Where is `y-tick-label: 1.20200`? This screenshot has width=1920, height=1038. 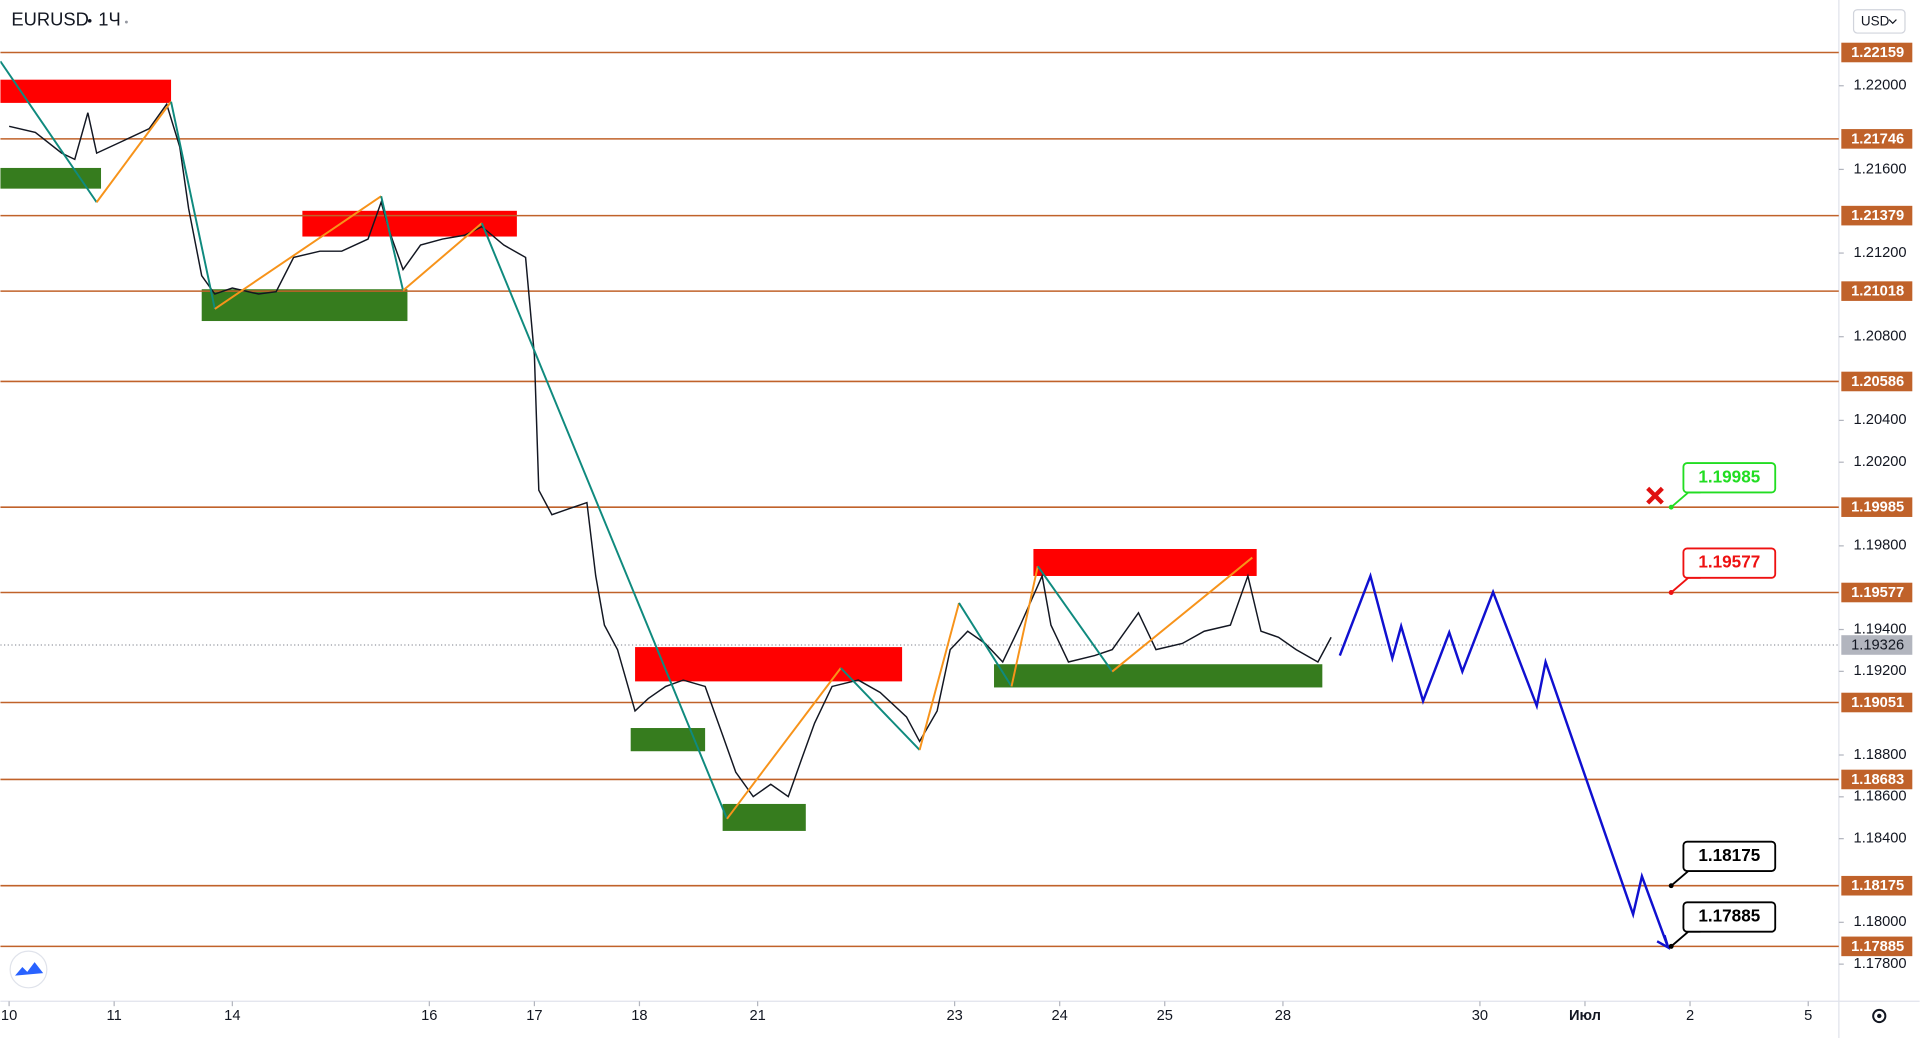 y-tick-label: 1.20200 is located at coordinates (1880, 462).